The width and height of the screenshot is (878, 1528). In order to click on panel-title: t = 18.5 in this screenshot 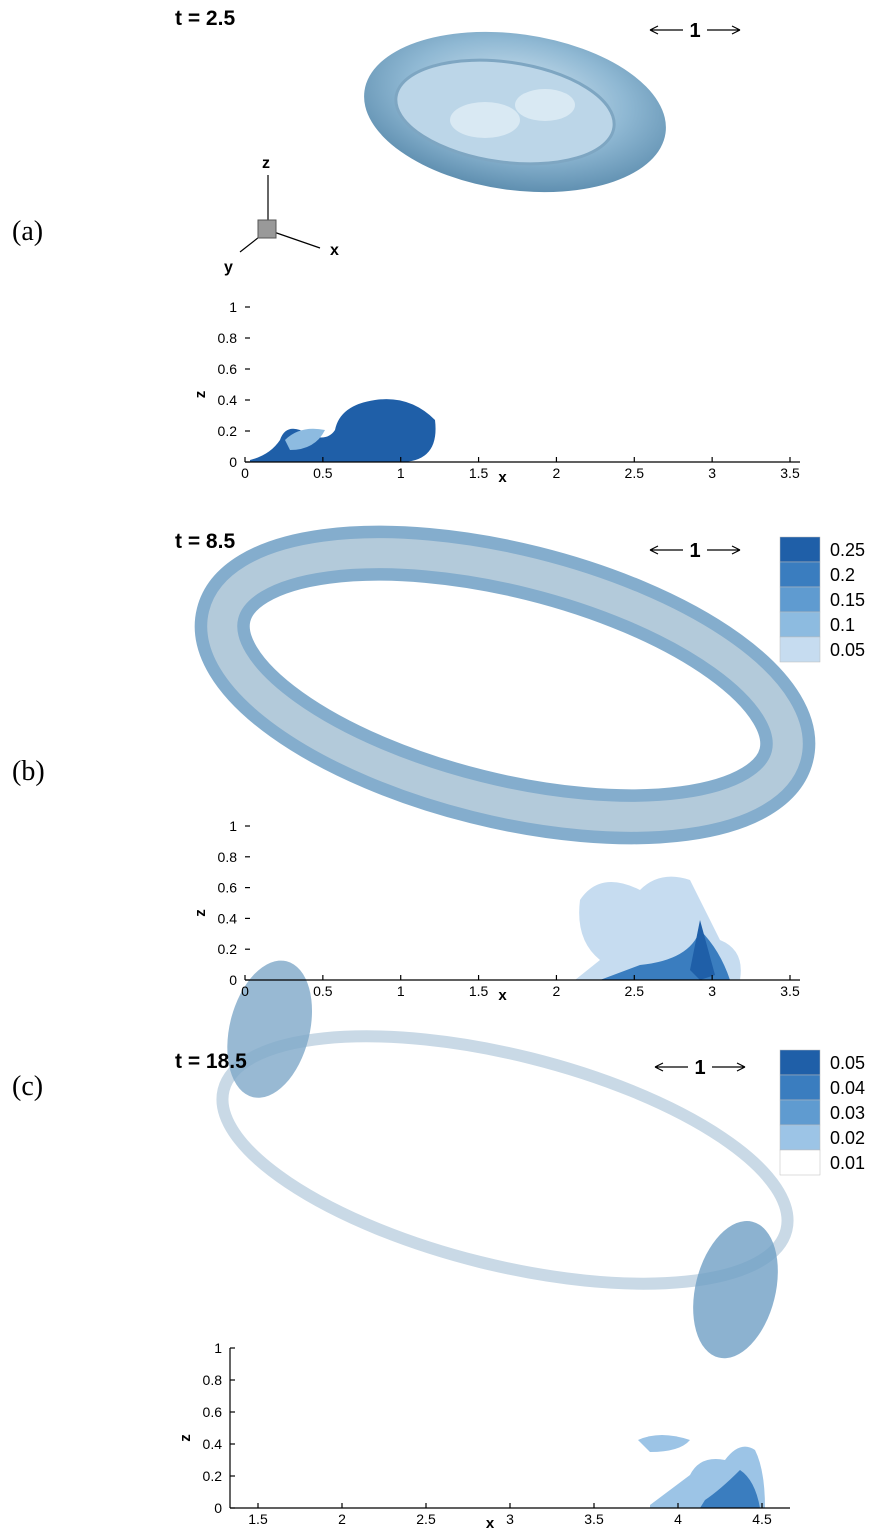, I will do `click(211, 1061)`.